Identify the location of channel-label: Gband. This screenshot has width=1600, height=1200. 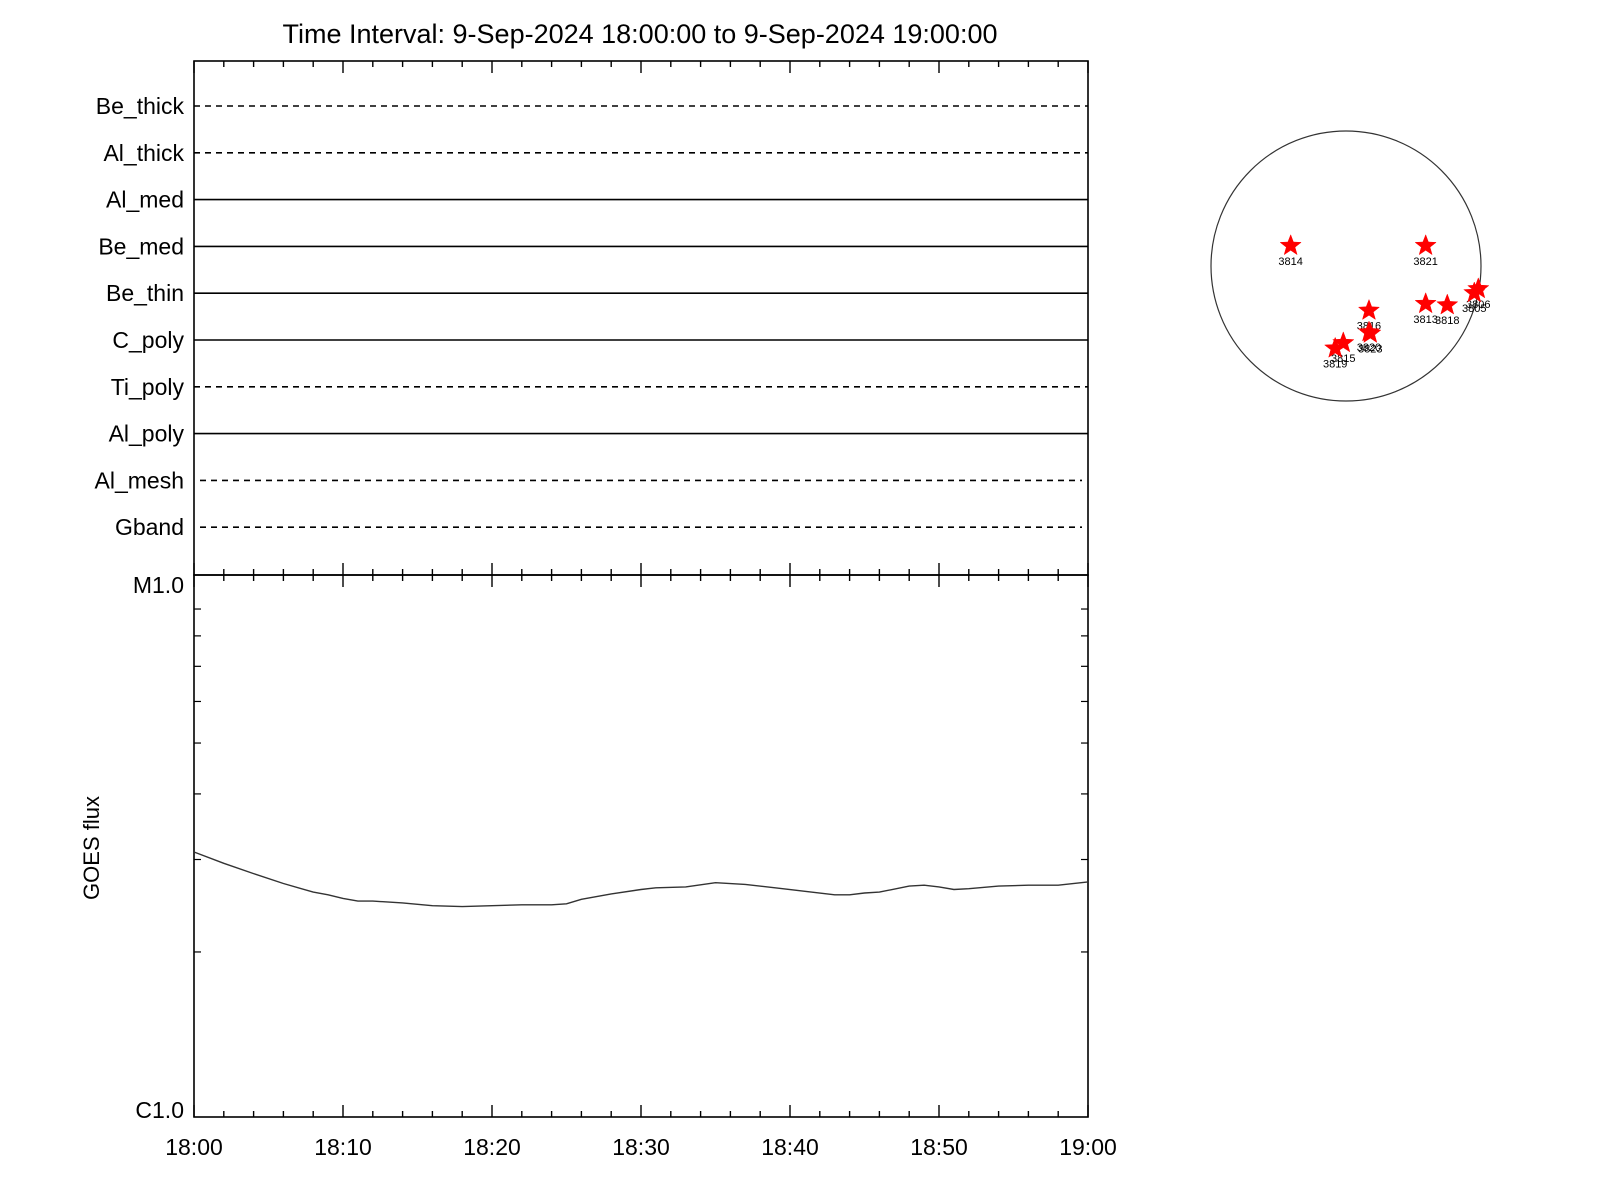
(149, 527).